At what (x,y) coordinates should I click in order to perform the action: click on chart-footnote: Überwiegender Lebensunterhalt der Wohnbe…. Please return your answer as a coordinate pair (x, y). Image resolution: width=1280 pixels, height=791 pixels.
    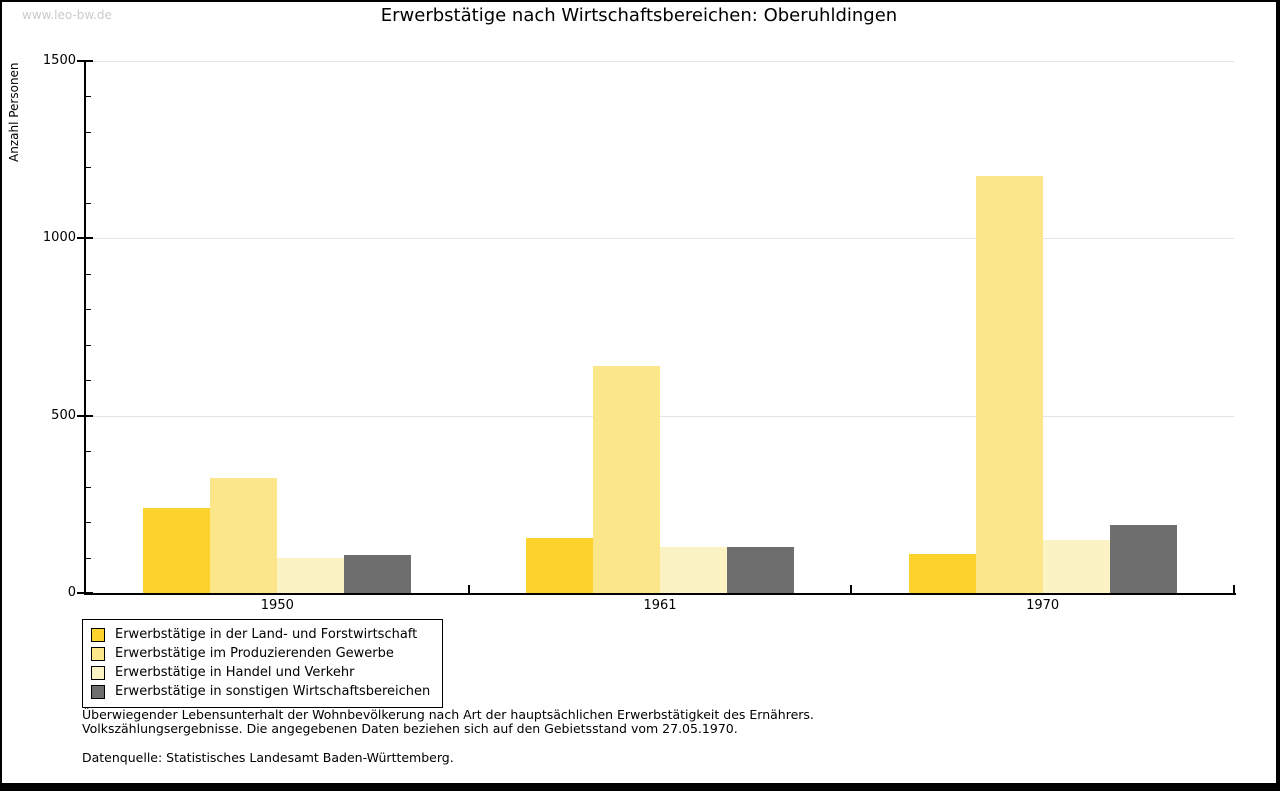
    Looking at the image, I should click on (448, 721).